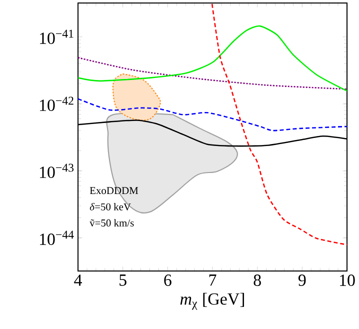  What do you see at coordinates (302, 280) in the screenshot?
I see `x-tick-label: 9` at bounding box center [302, 280].